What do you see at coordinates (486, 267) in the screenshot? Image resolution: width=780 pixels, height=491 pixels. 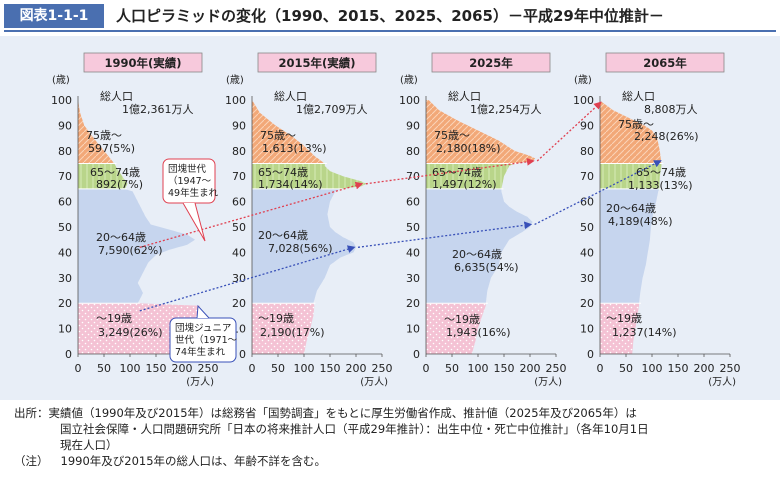 I see `group-value: 6,635(54%)` at bounding box center [486, 267].